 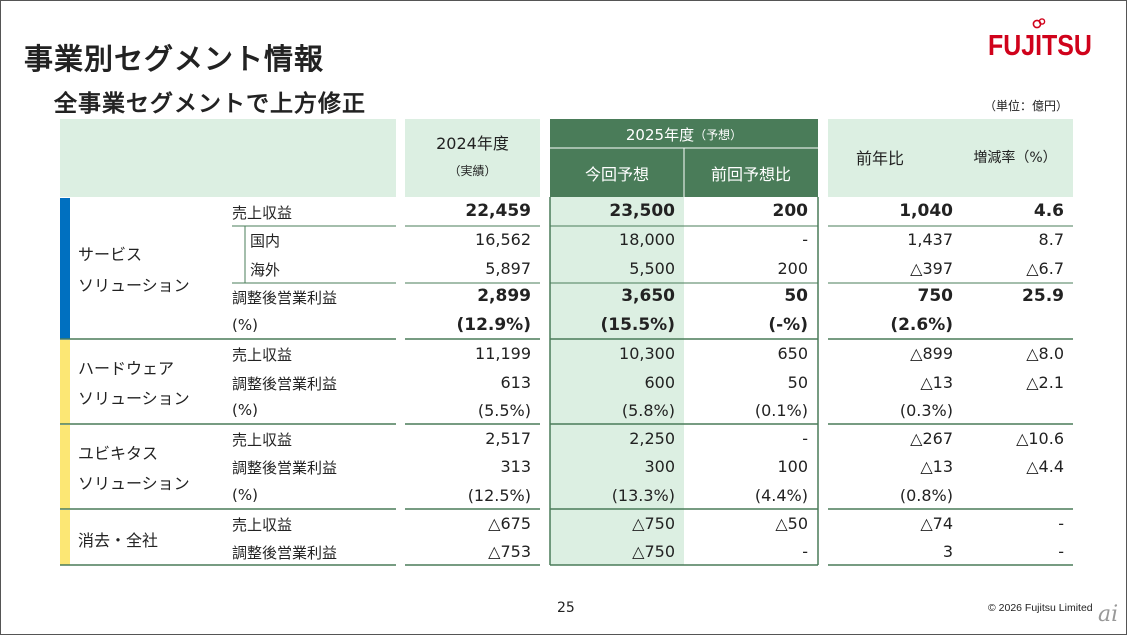 I want to click on segment-name: ハードウェア, so click(x=126, y=368).